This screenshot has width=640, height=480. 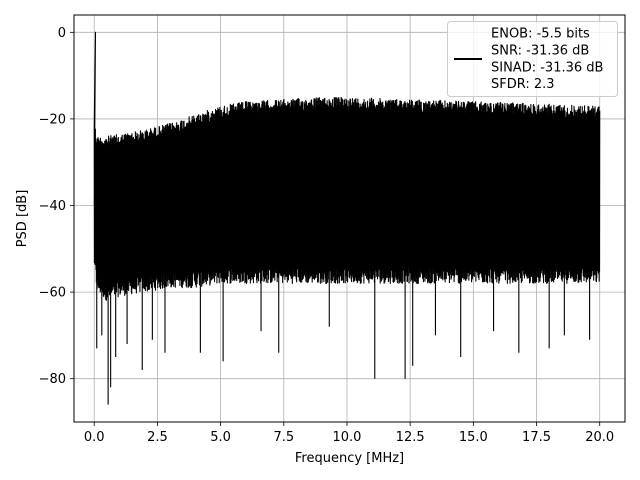 What do you see at coordinates (52, 379) in the screenshot?
I see `y-tick-label: −80` at bounding box center [52, 379].